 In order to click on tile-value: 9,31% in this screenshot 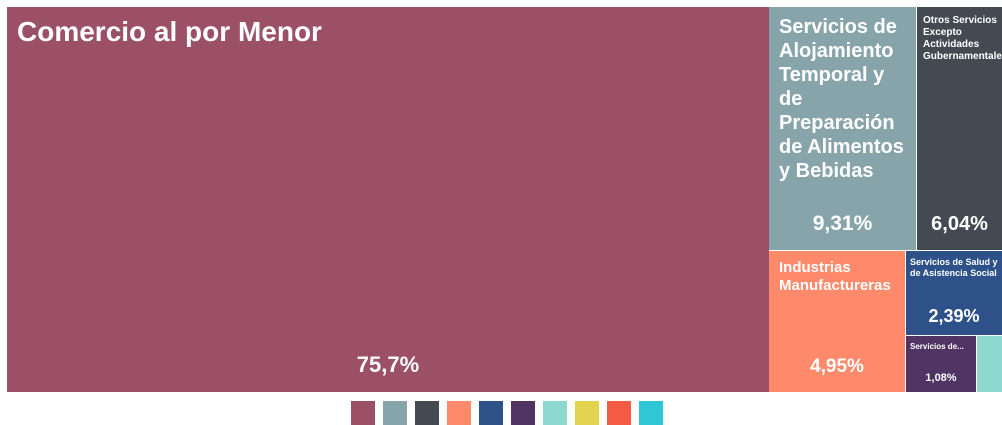, I will do `click(842, 223)`.